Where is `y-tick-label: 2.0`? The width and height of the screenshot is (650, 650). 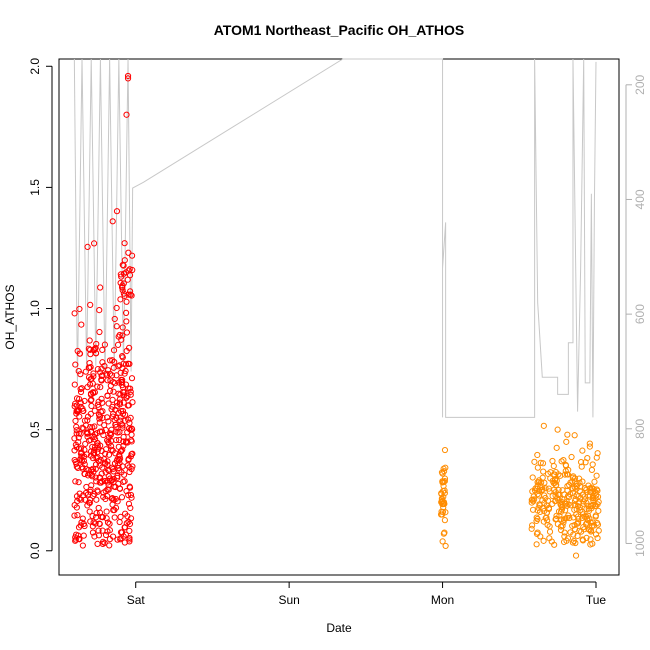 y-tick-label: 2.0 is located at coordinates (35, 66).